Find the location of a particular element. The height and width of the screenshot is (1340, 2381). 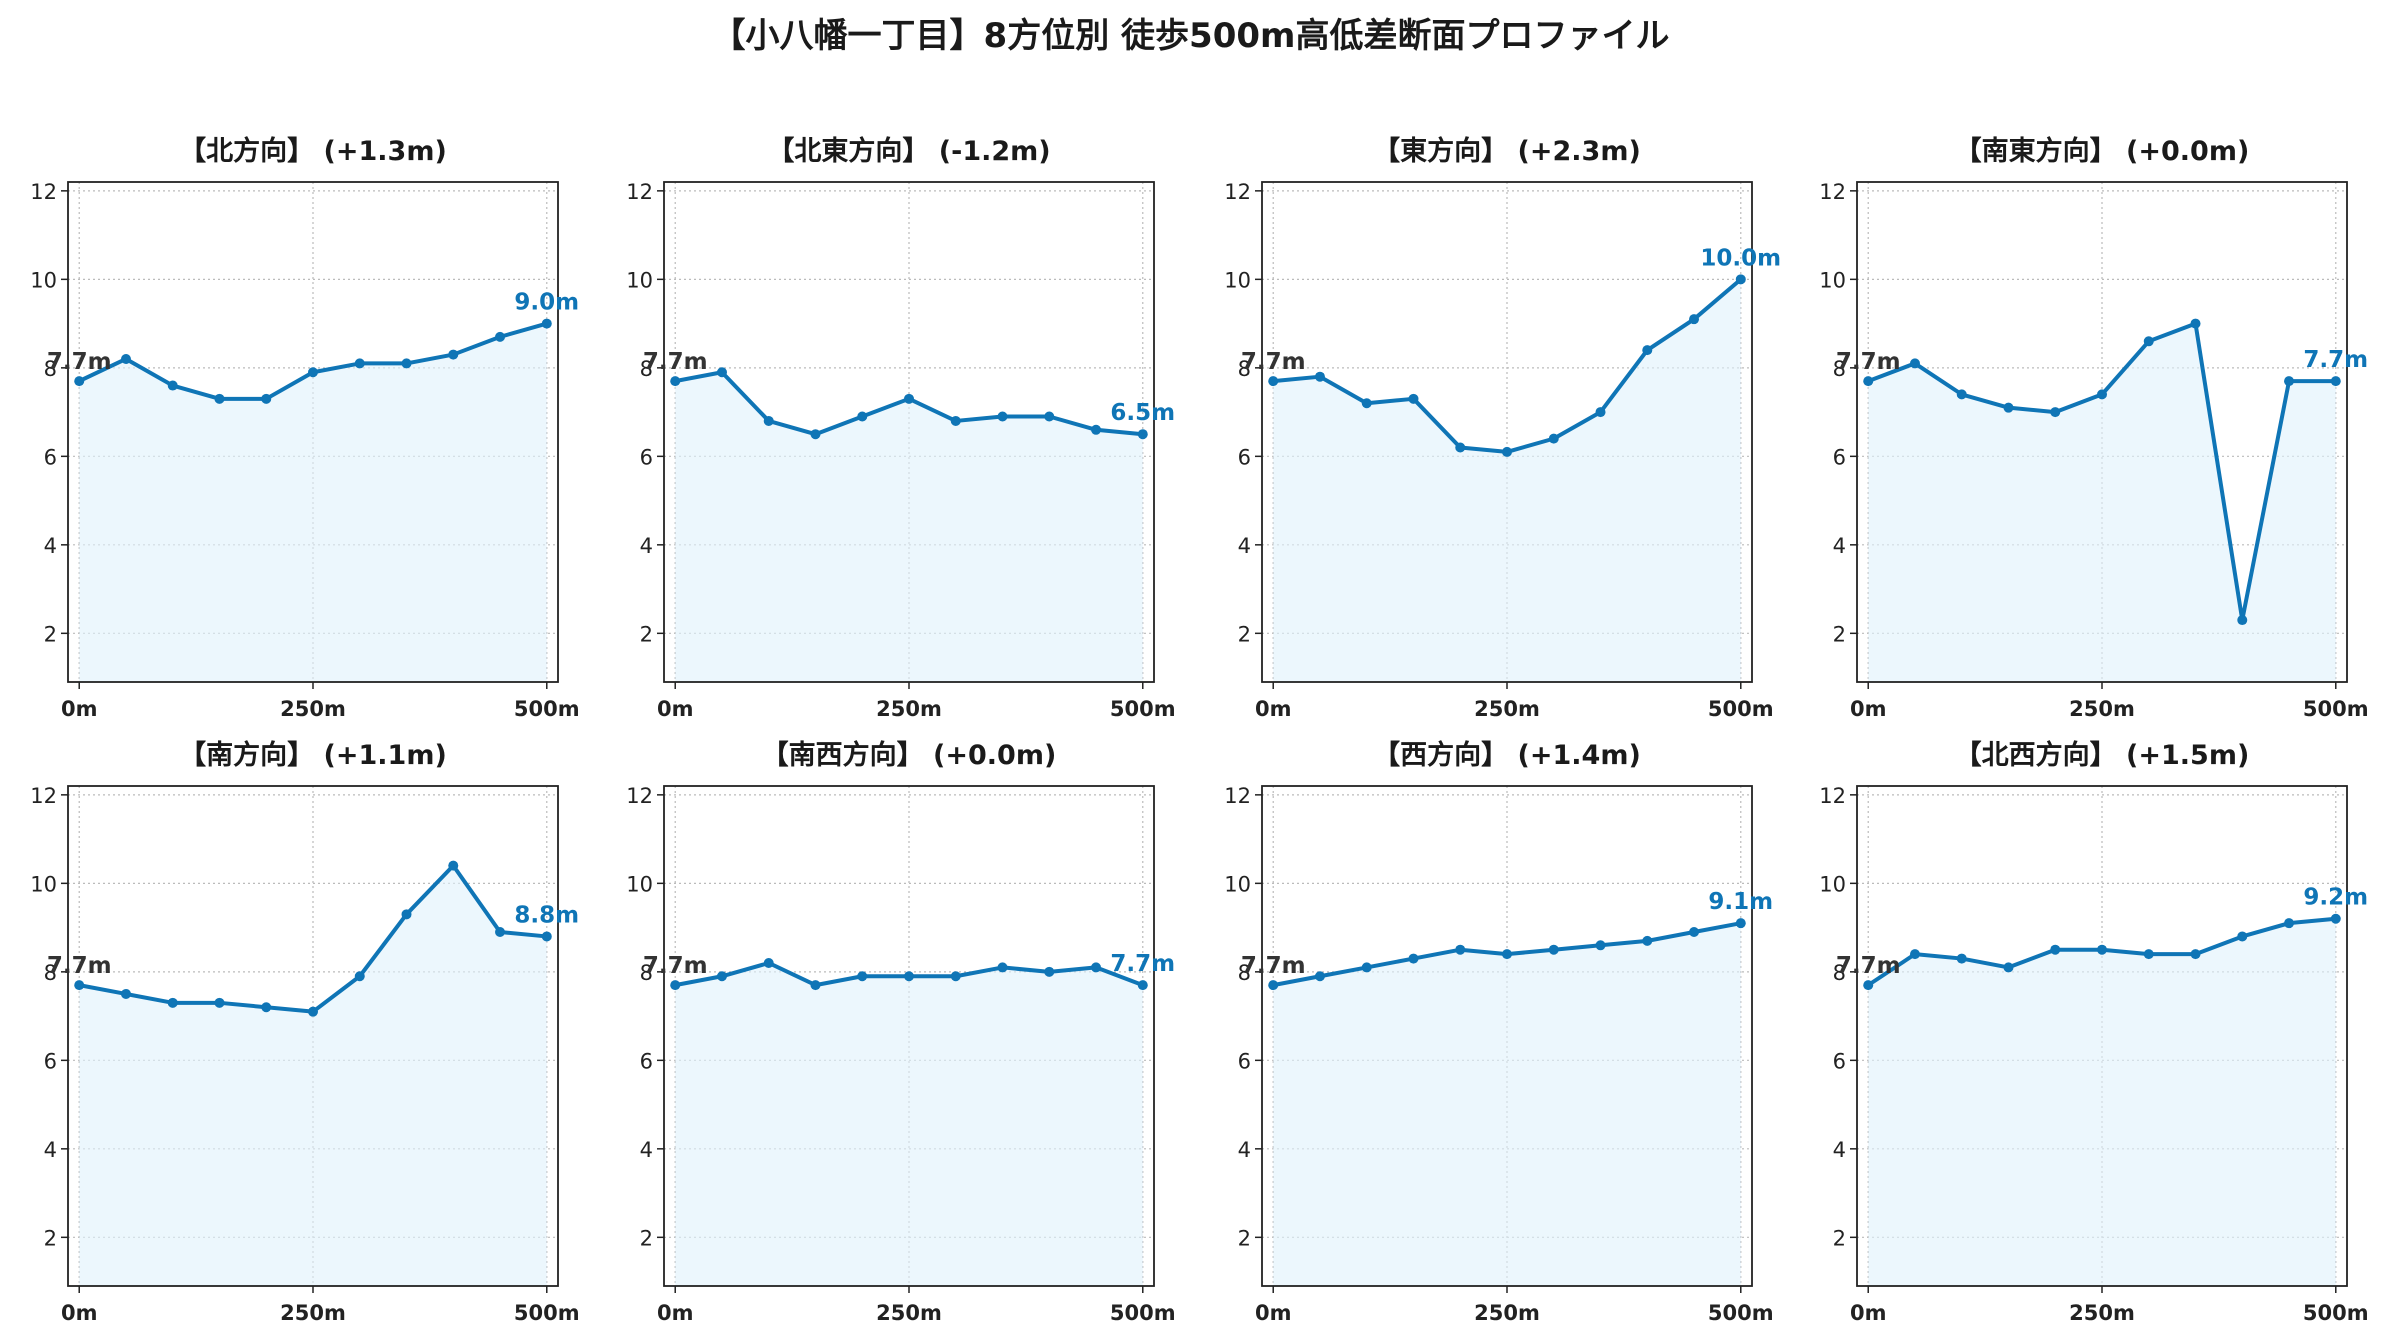

chart-panel-1: 【北方向】 (+1.3m) 2 4 6 8 10 12 0m 250m 500m 7.7m 9.0m is located at coordinates (304, 428).